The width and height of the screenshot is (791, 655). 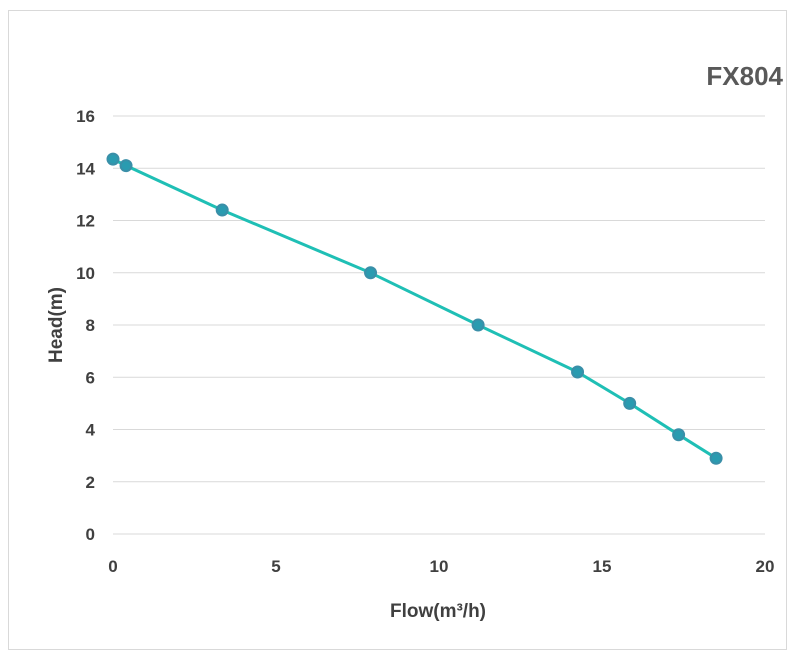 What do you see at coordinates (765, 566) in the screenshot?
I see `x-tick-label: 20` at bounding box center [765, 566].